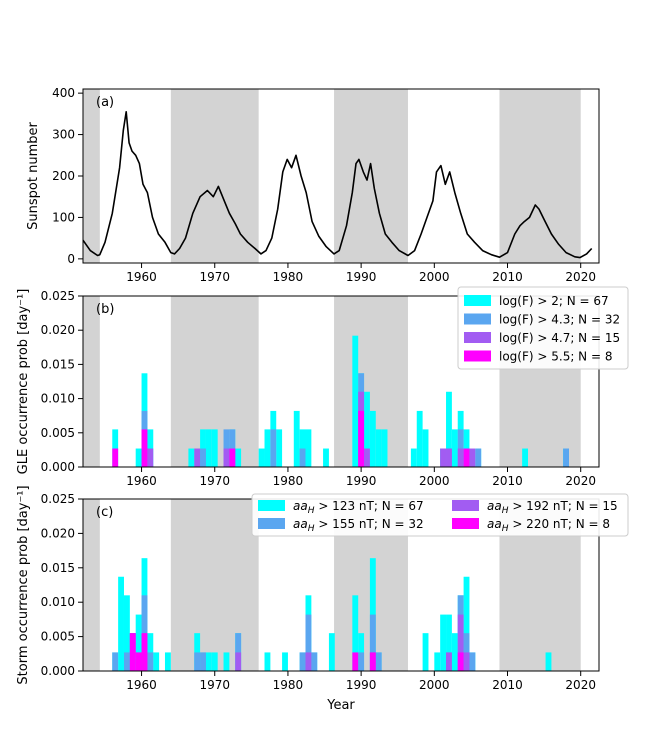 This screenshot has height=755, width=665. Describe the element at coordinates (33, 176) in the screenshot. I see `y-axis-label: Sunspot number` at that location.